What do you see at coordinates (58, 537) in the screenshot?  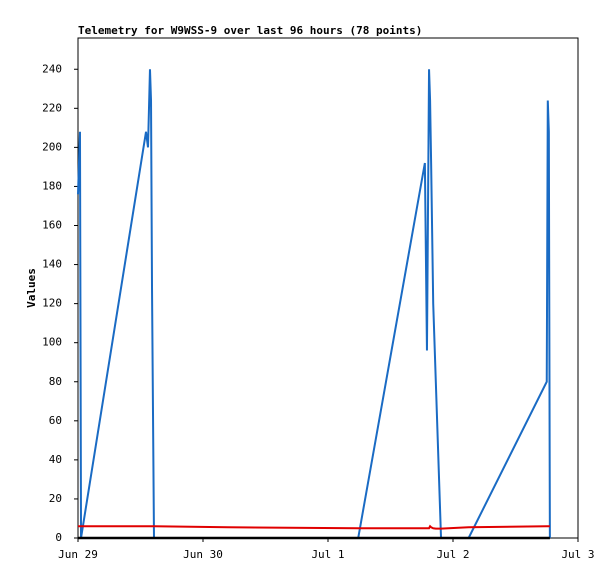 I see `y-tick-label: 0` at bounding box center [58, 537].